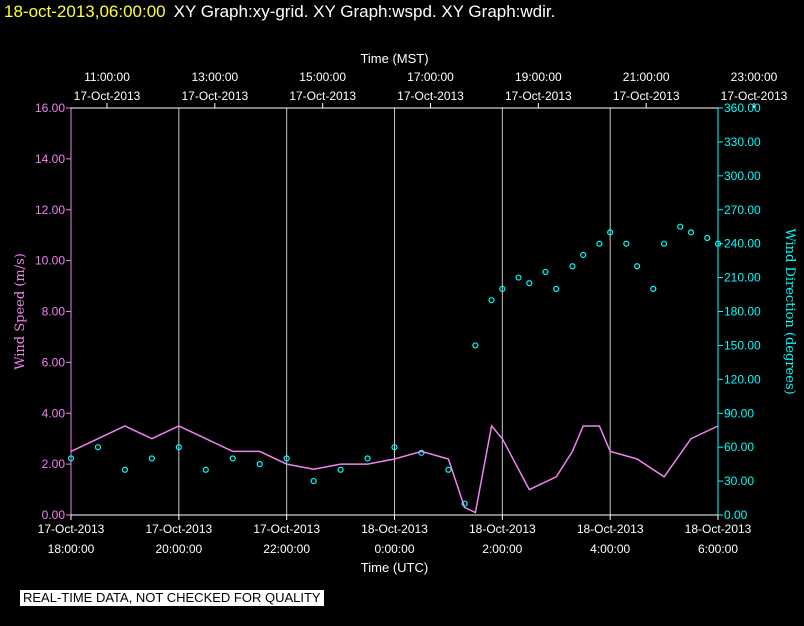  I want to click on right-tick-label: 150.00, so click(742, 345).